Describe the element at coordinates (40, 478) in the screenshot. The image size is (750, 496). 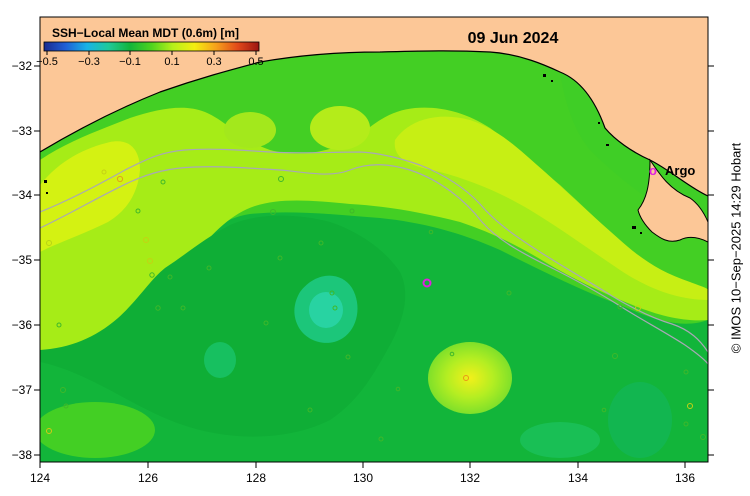
I see `x-tick-label: 124` at that location.